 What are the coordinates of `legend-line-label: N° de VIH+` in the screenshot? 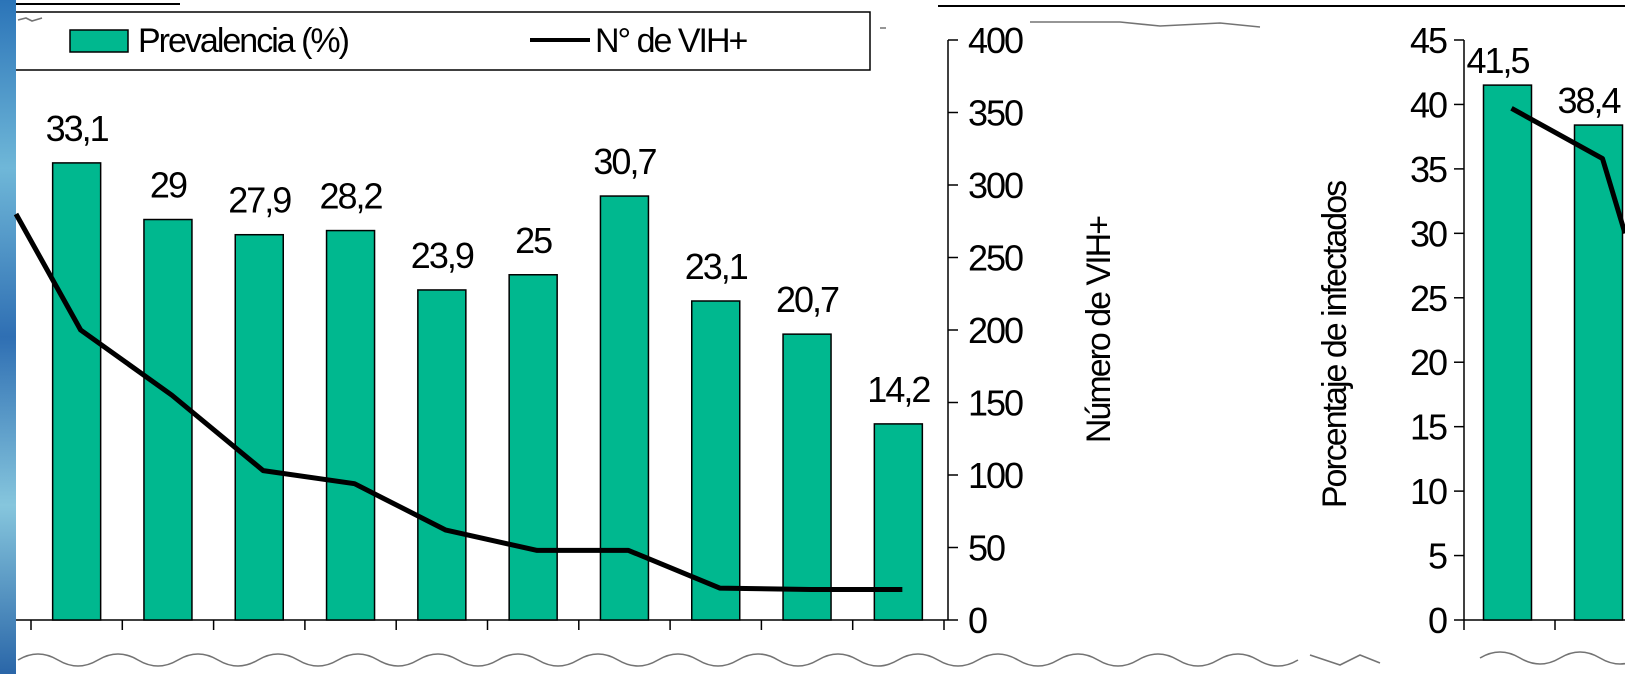 It's located at (671, 41).